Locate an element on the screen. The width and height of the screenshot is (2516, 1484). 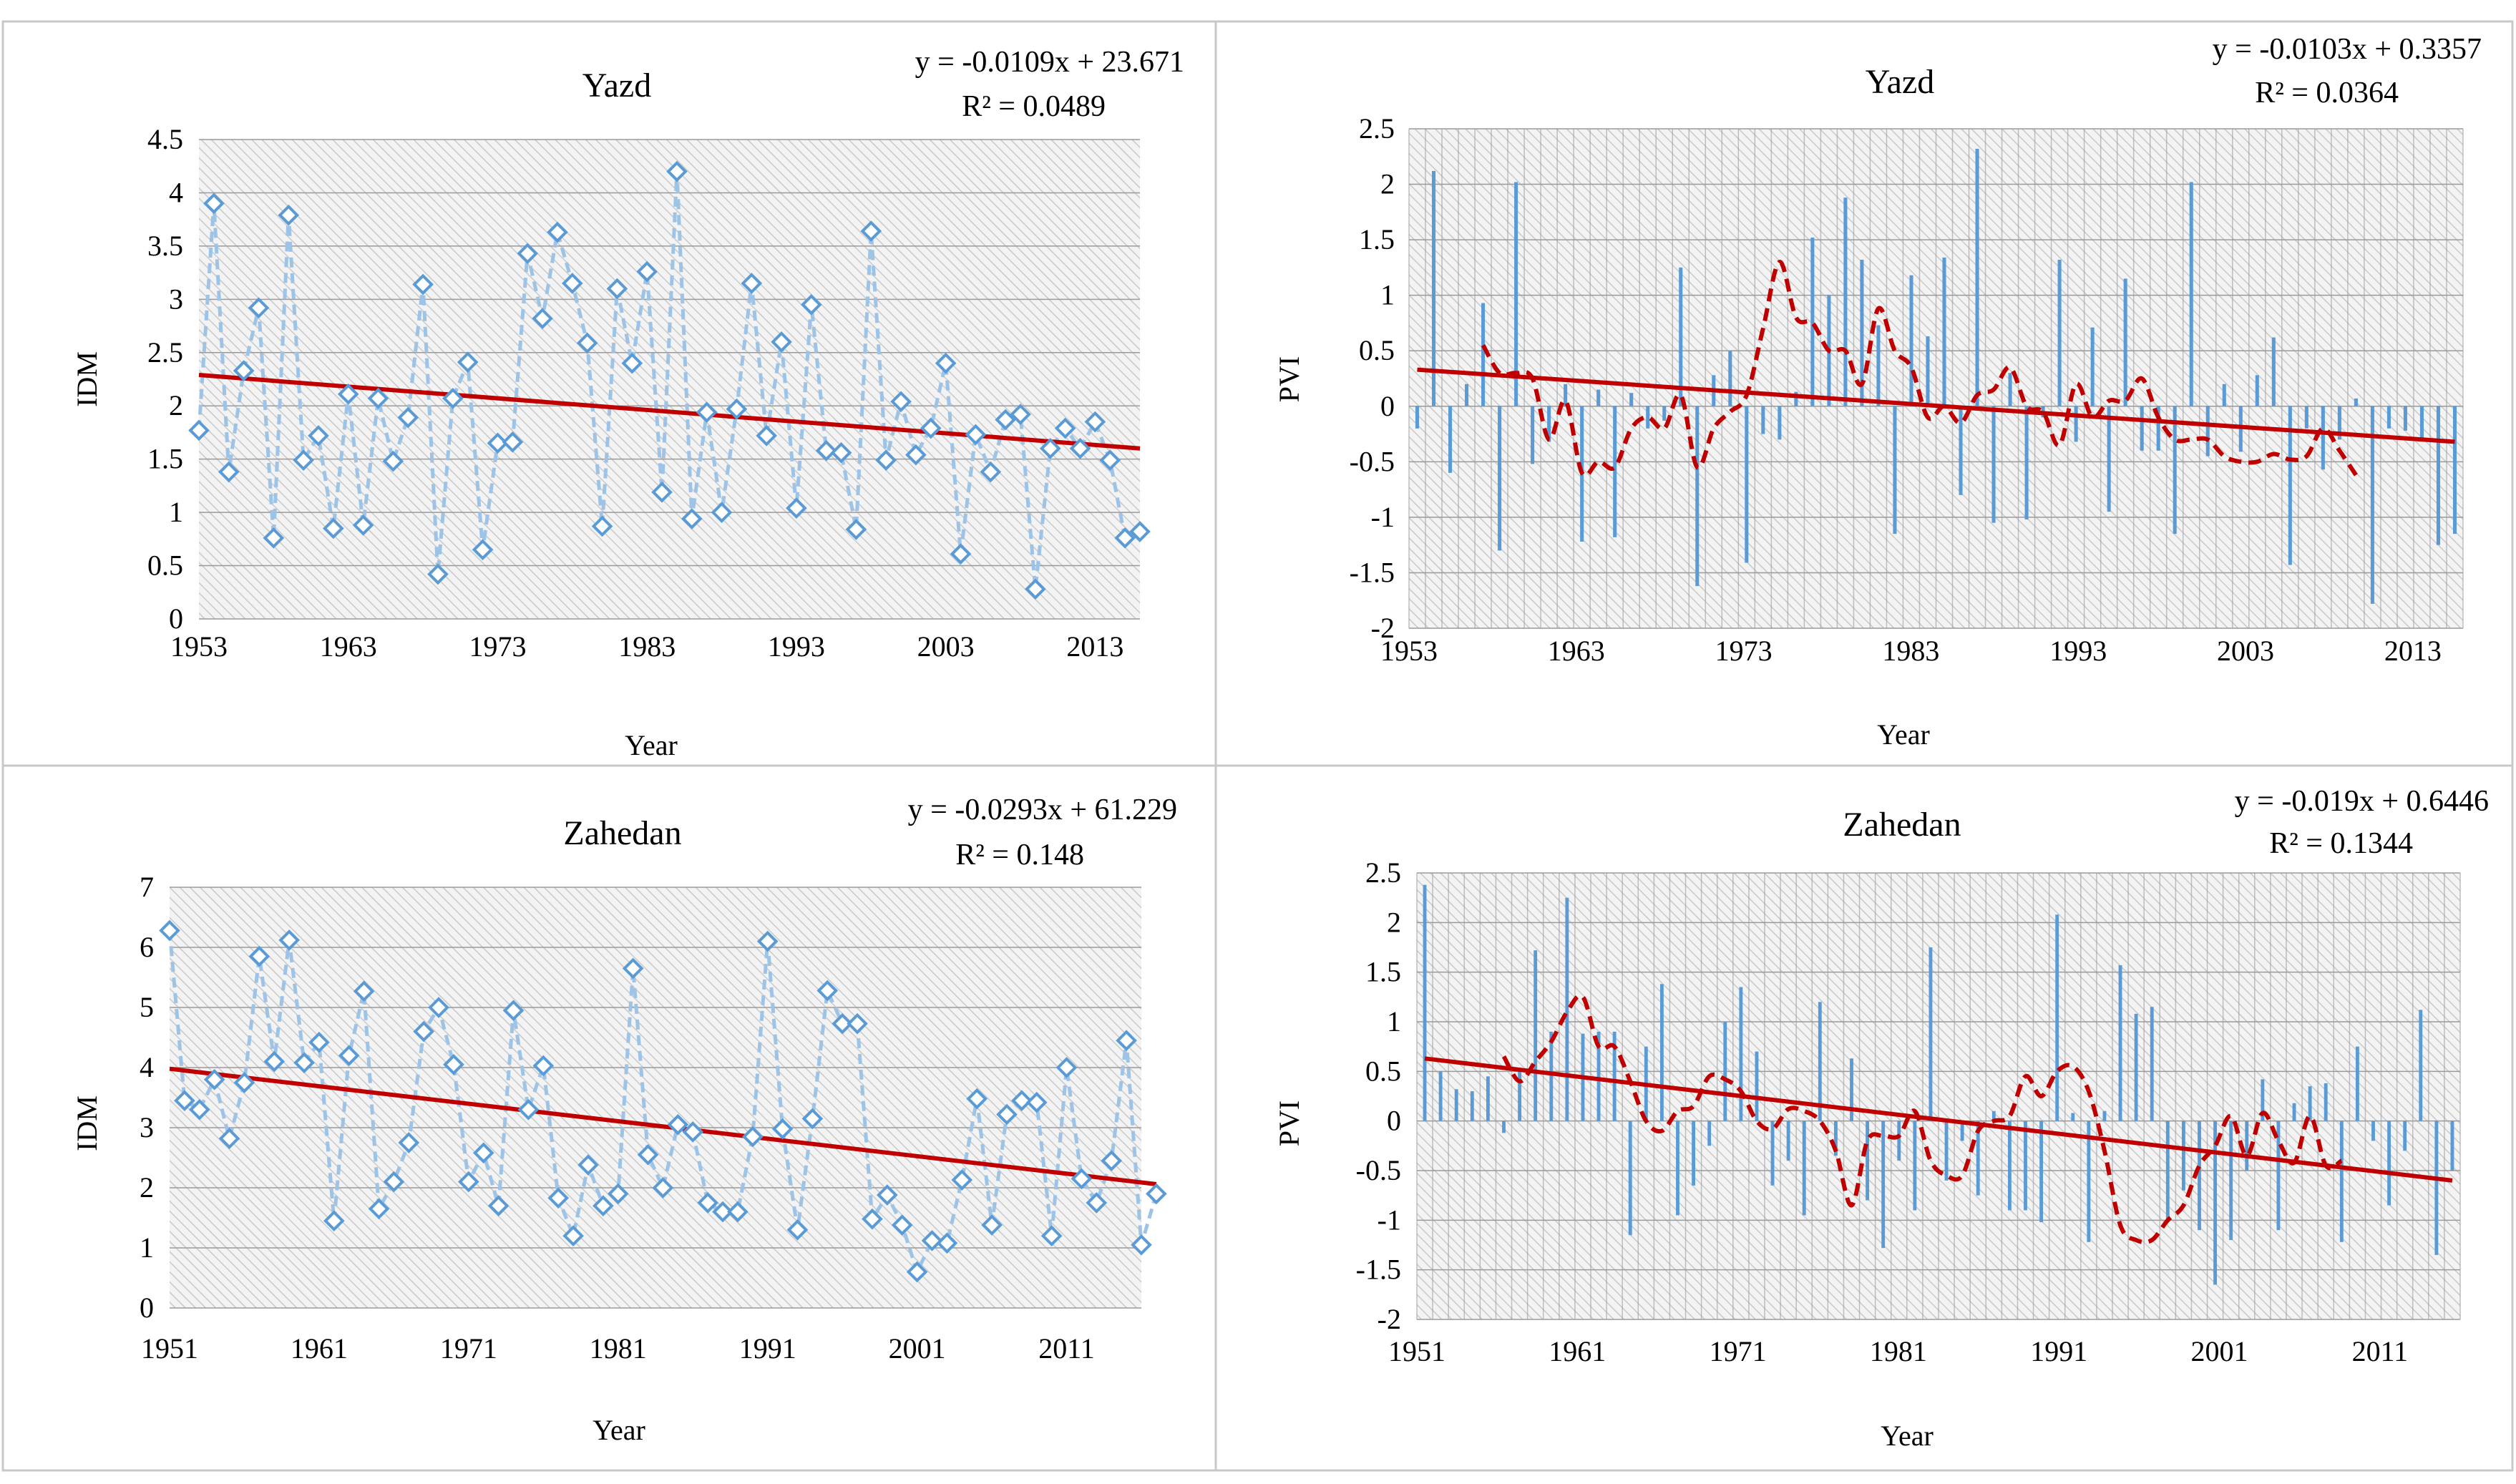
y-tick-label: 1 is located at coordinates (1394, 1021).